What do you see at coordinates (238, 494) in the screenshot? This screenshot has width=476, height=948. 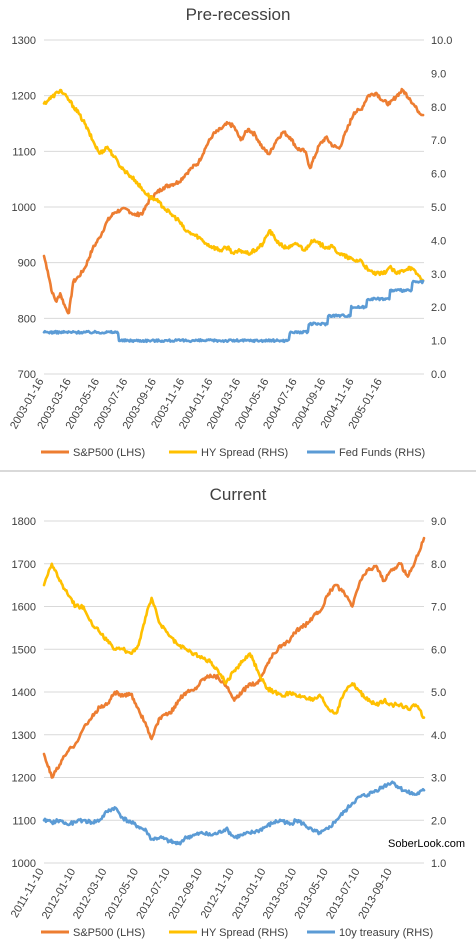 I see `chart-title: Current` at bounding box center [238, 494].